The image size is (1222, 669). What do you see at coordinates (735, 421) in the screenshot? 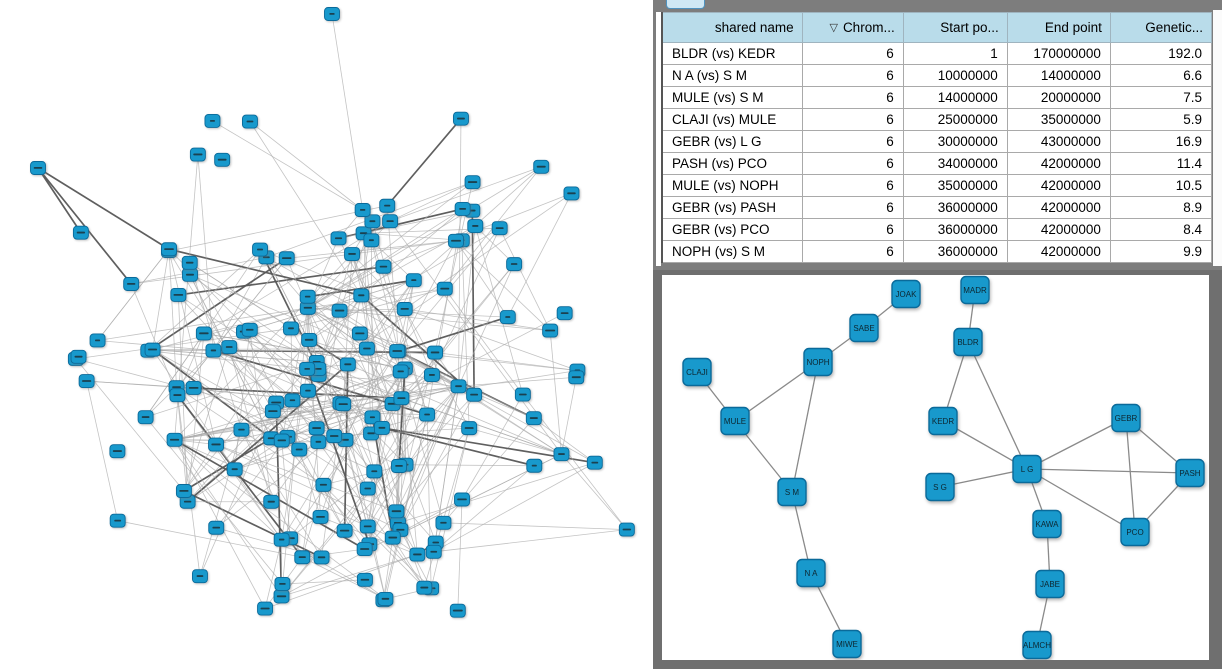
I see `network-node-MULE: MULE` at bounding box center [735, 421].